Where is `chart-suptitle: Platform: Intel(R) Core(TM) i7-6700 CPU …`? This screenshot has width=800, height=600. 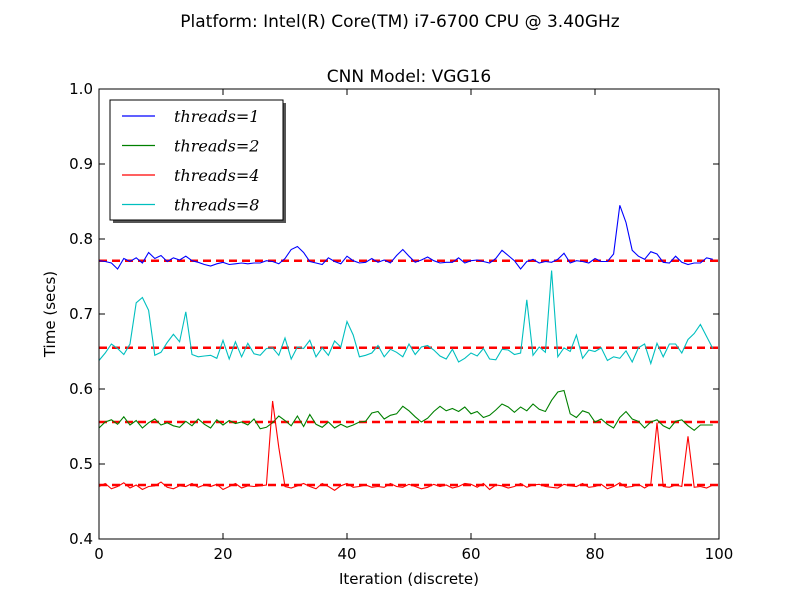
chart-suptitle: Platform: Intel(R) Core(TM) i7-6700 CPU … is located at coordinates (400, 22).